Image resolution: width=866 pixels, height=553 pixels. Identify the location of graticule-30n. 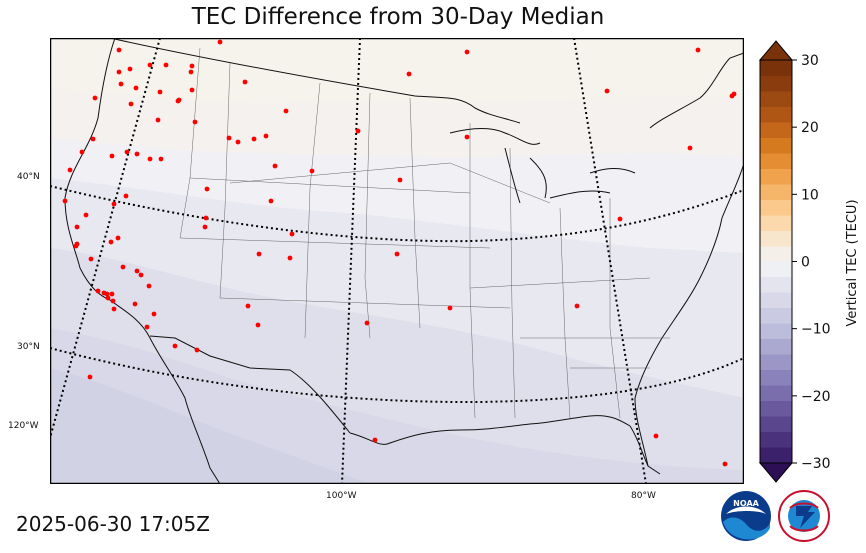
(397, 375).